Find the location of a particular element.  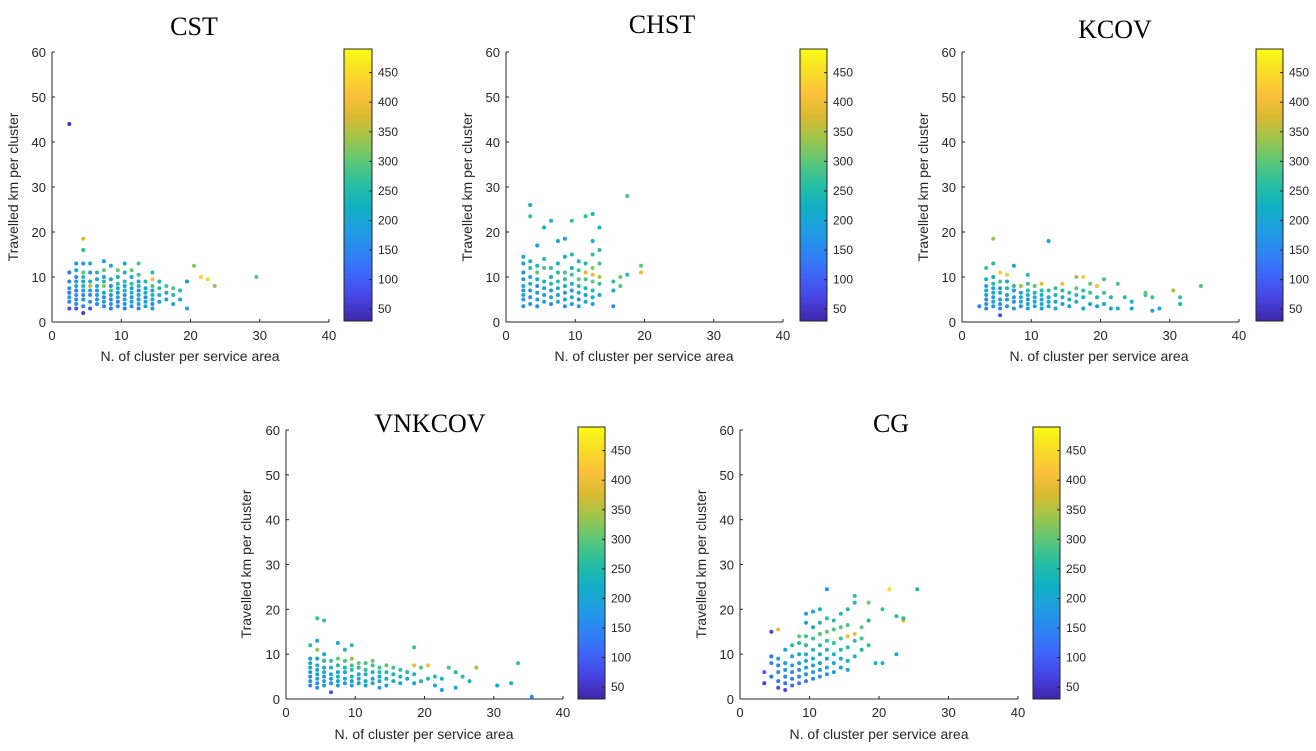

colorbar-tick-label: 200 is located at coordinates (388, 220).